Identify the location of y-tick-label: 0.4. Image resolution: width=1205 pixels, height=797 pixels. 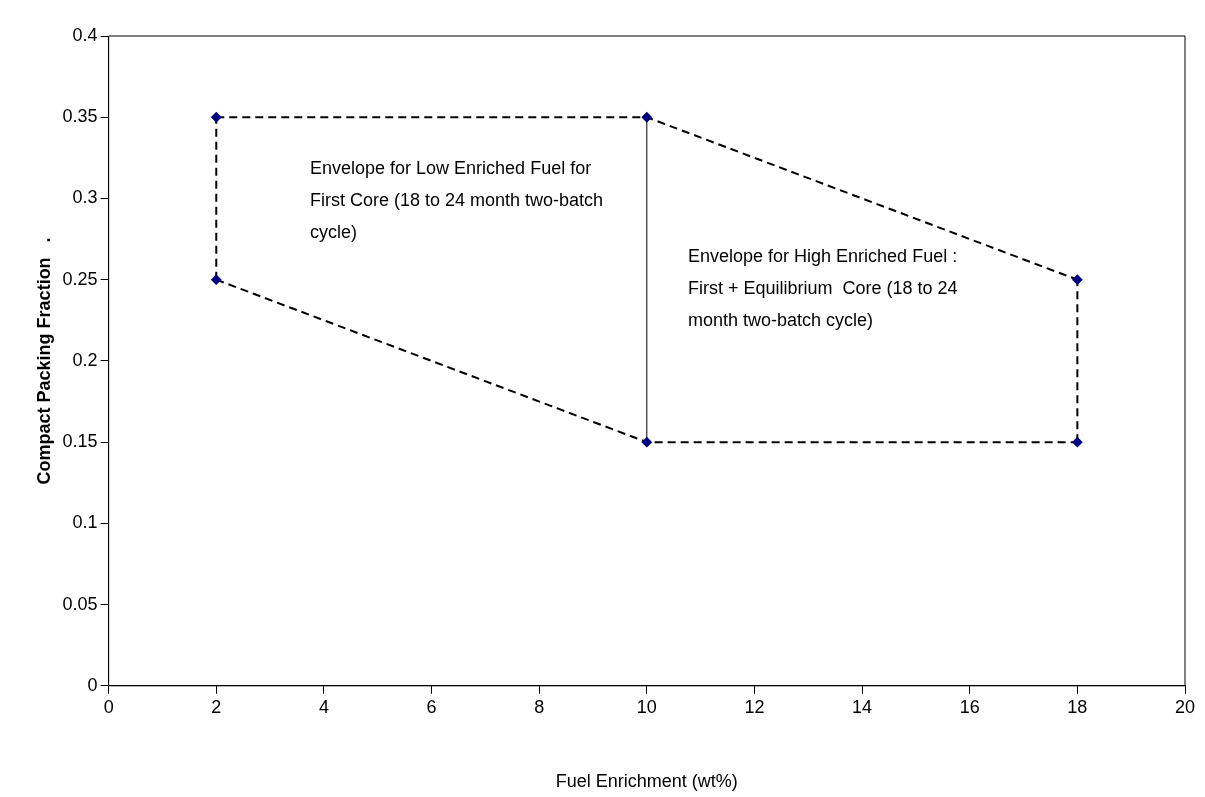
(85, 34).